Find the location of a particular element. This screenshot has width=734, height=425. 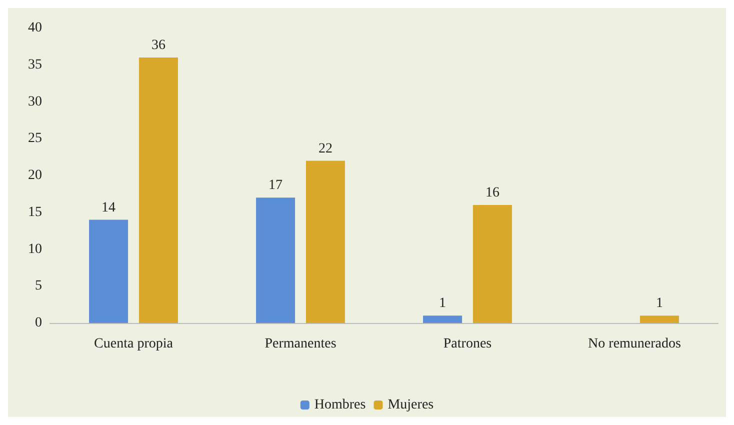

data-label: 16 is located at coordinates (492, 193).